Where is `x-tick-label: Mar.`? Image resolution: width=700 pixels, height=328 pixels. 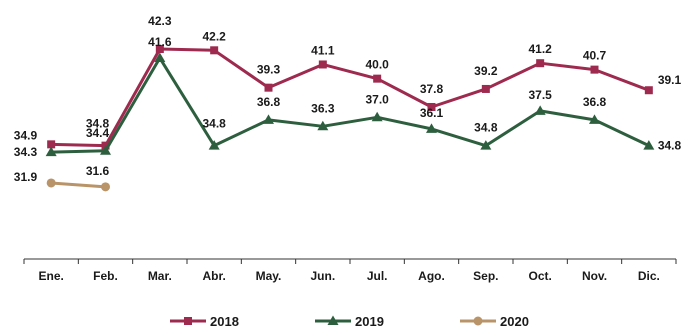 x-tick-label: Mar. is located at coordinates (160, 276).